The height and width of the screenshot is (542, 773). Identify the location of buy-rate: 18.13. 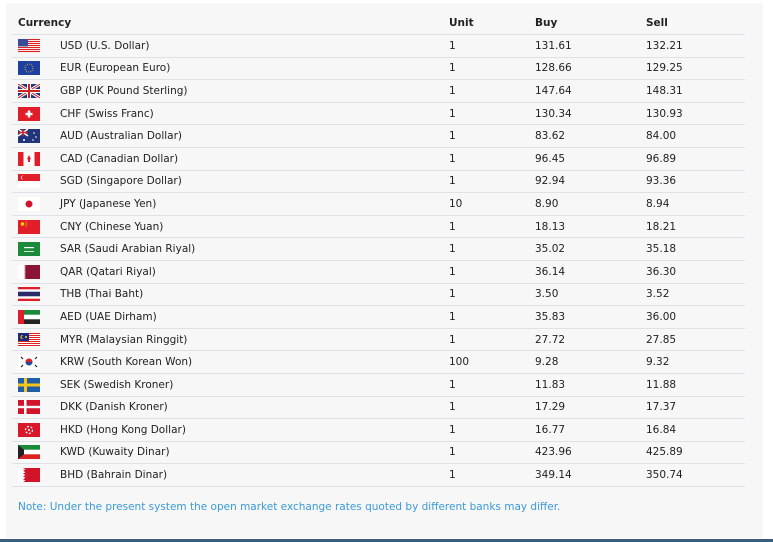
(590, 227).